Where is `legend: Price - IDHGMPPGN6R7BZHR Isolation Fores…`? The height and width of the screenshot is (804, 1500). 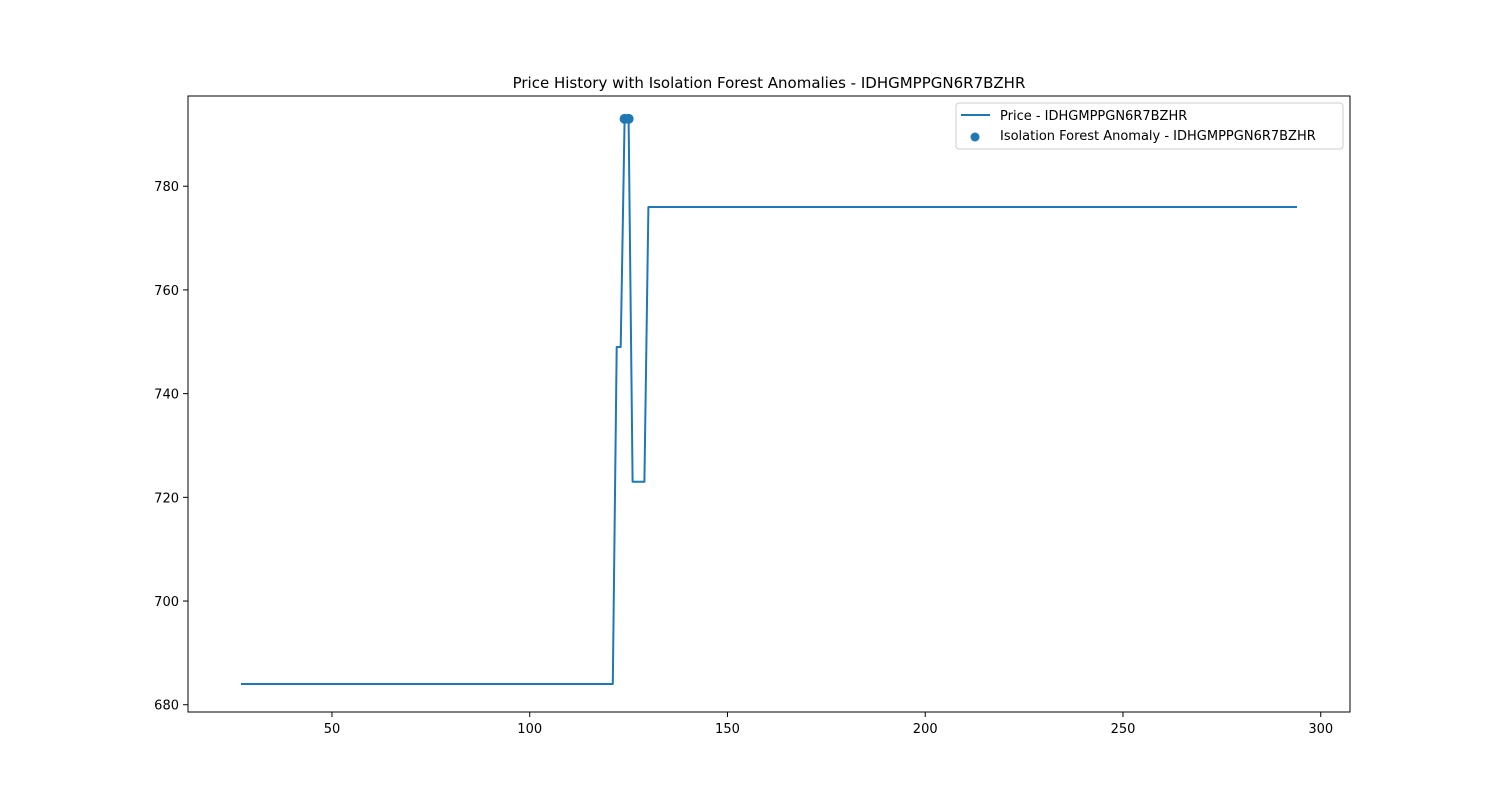 legend: Price - IDHGMPPGN6R7BZHR Isolation Fores… is located at coordinates (1149, 126).